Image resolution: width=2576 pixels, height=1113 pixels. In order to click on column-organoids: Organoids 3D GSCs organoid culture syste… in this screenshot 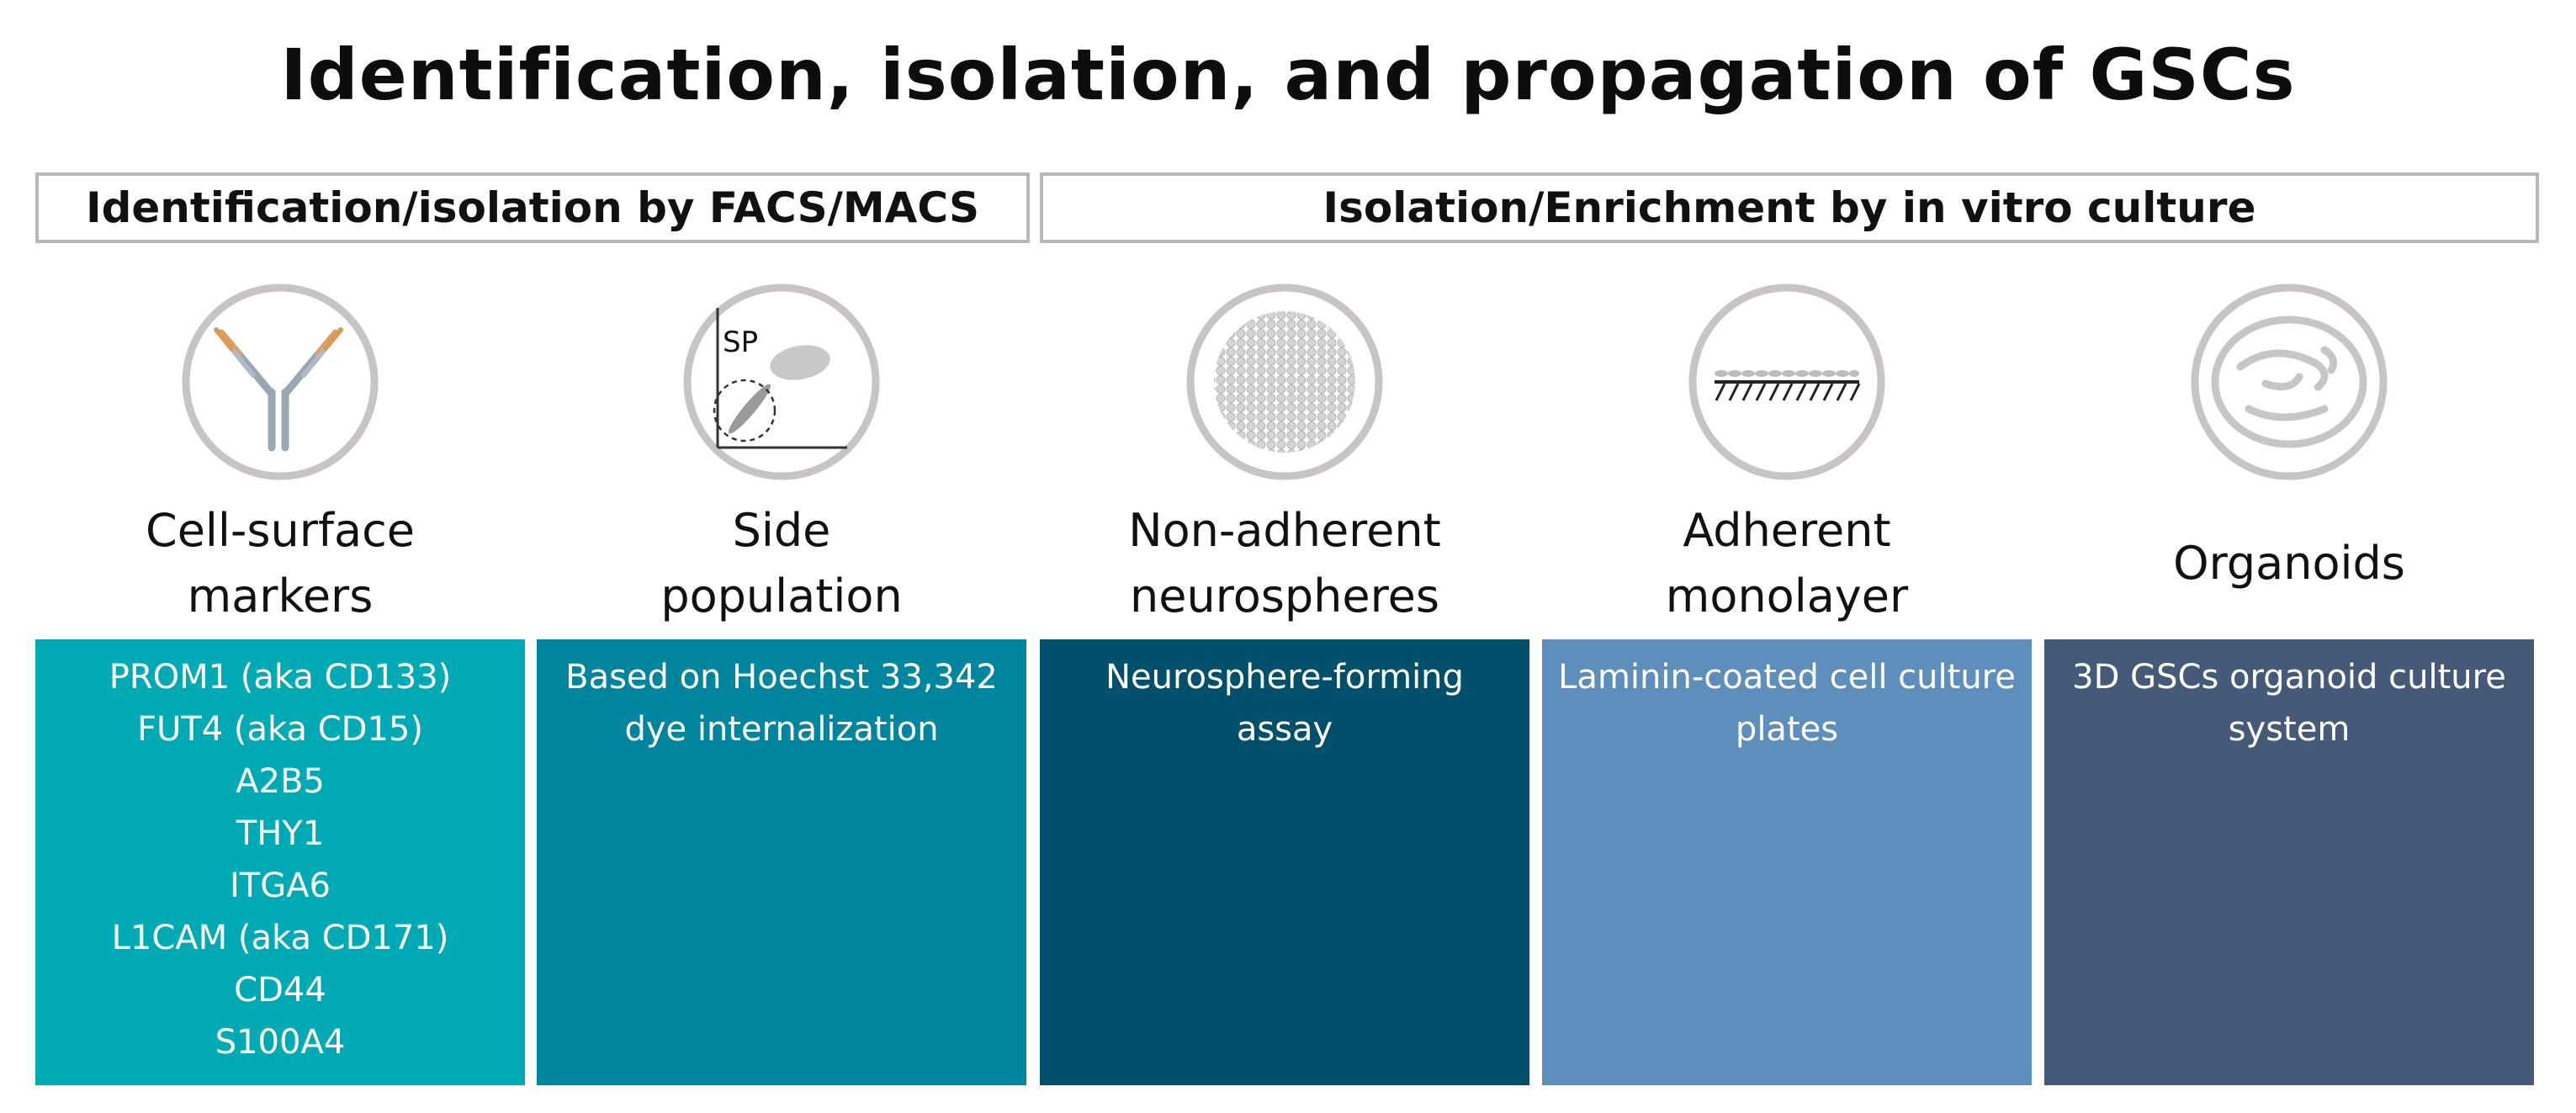, I will do `click(2289, 681)`.